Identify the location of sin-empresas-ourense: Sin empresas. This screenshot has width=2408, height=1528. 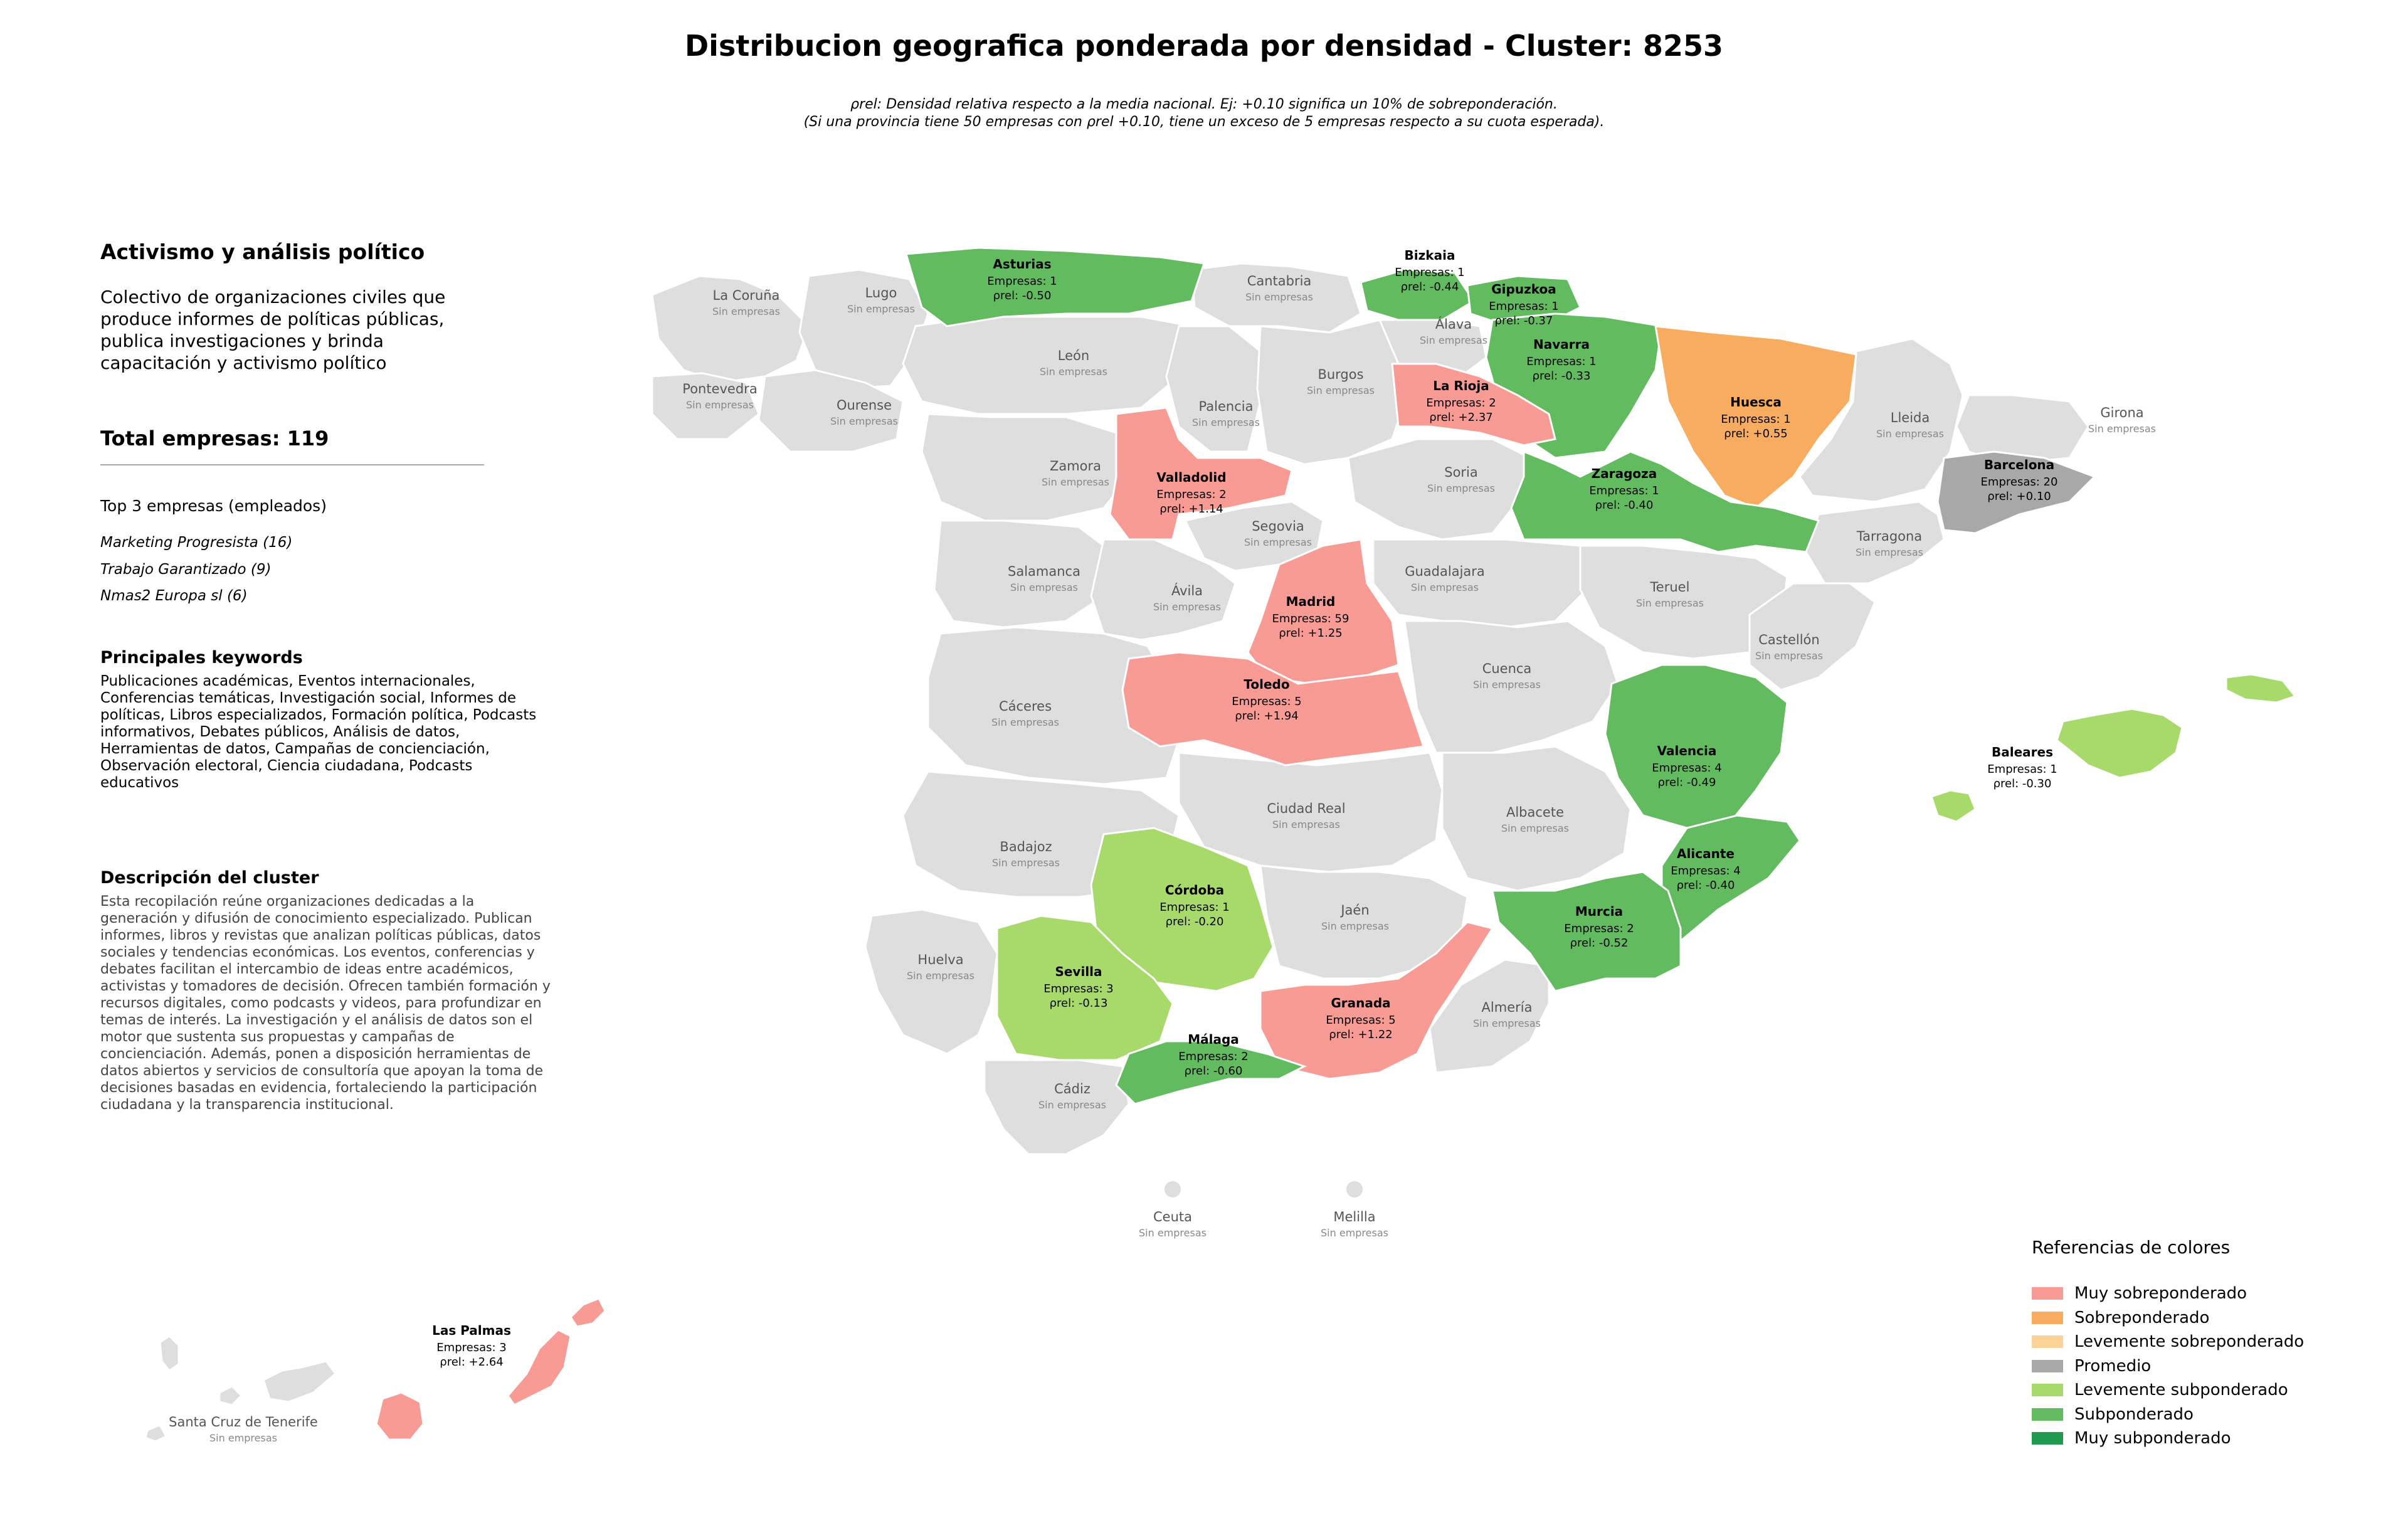
(864, 421).